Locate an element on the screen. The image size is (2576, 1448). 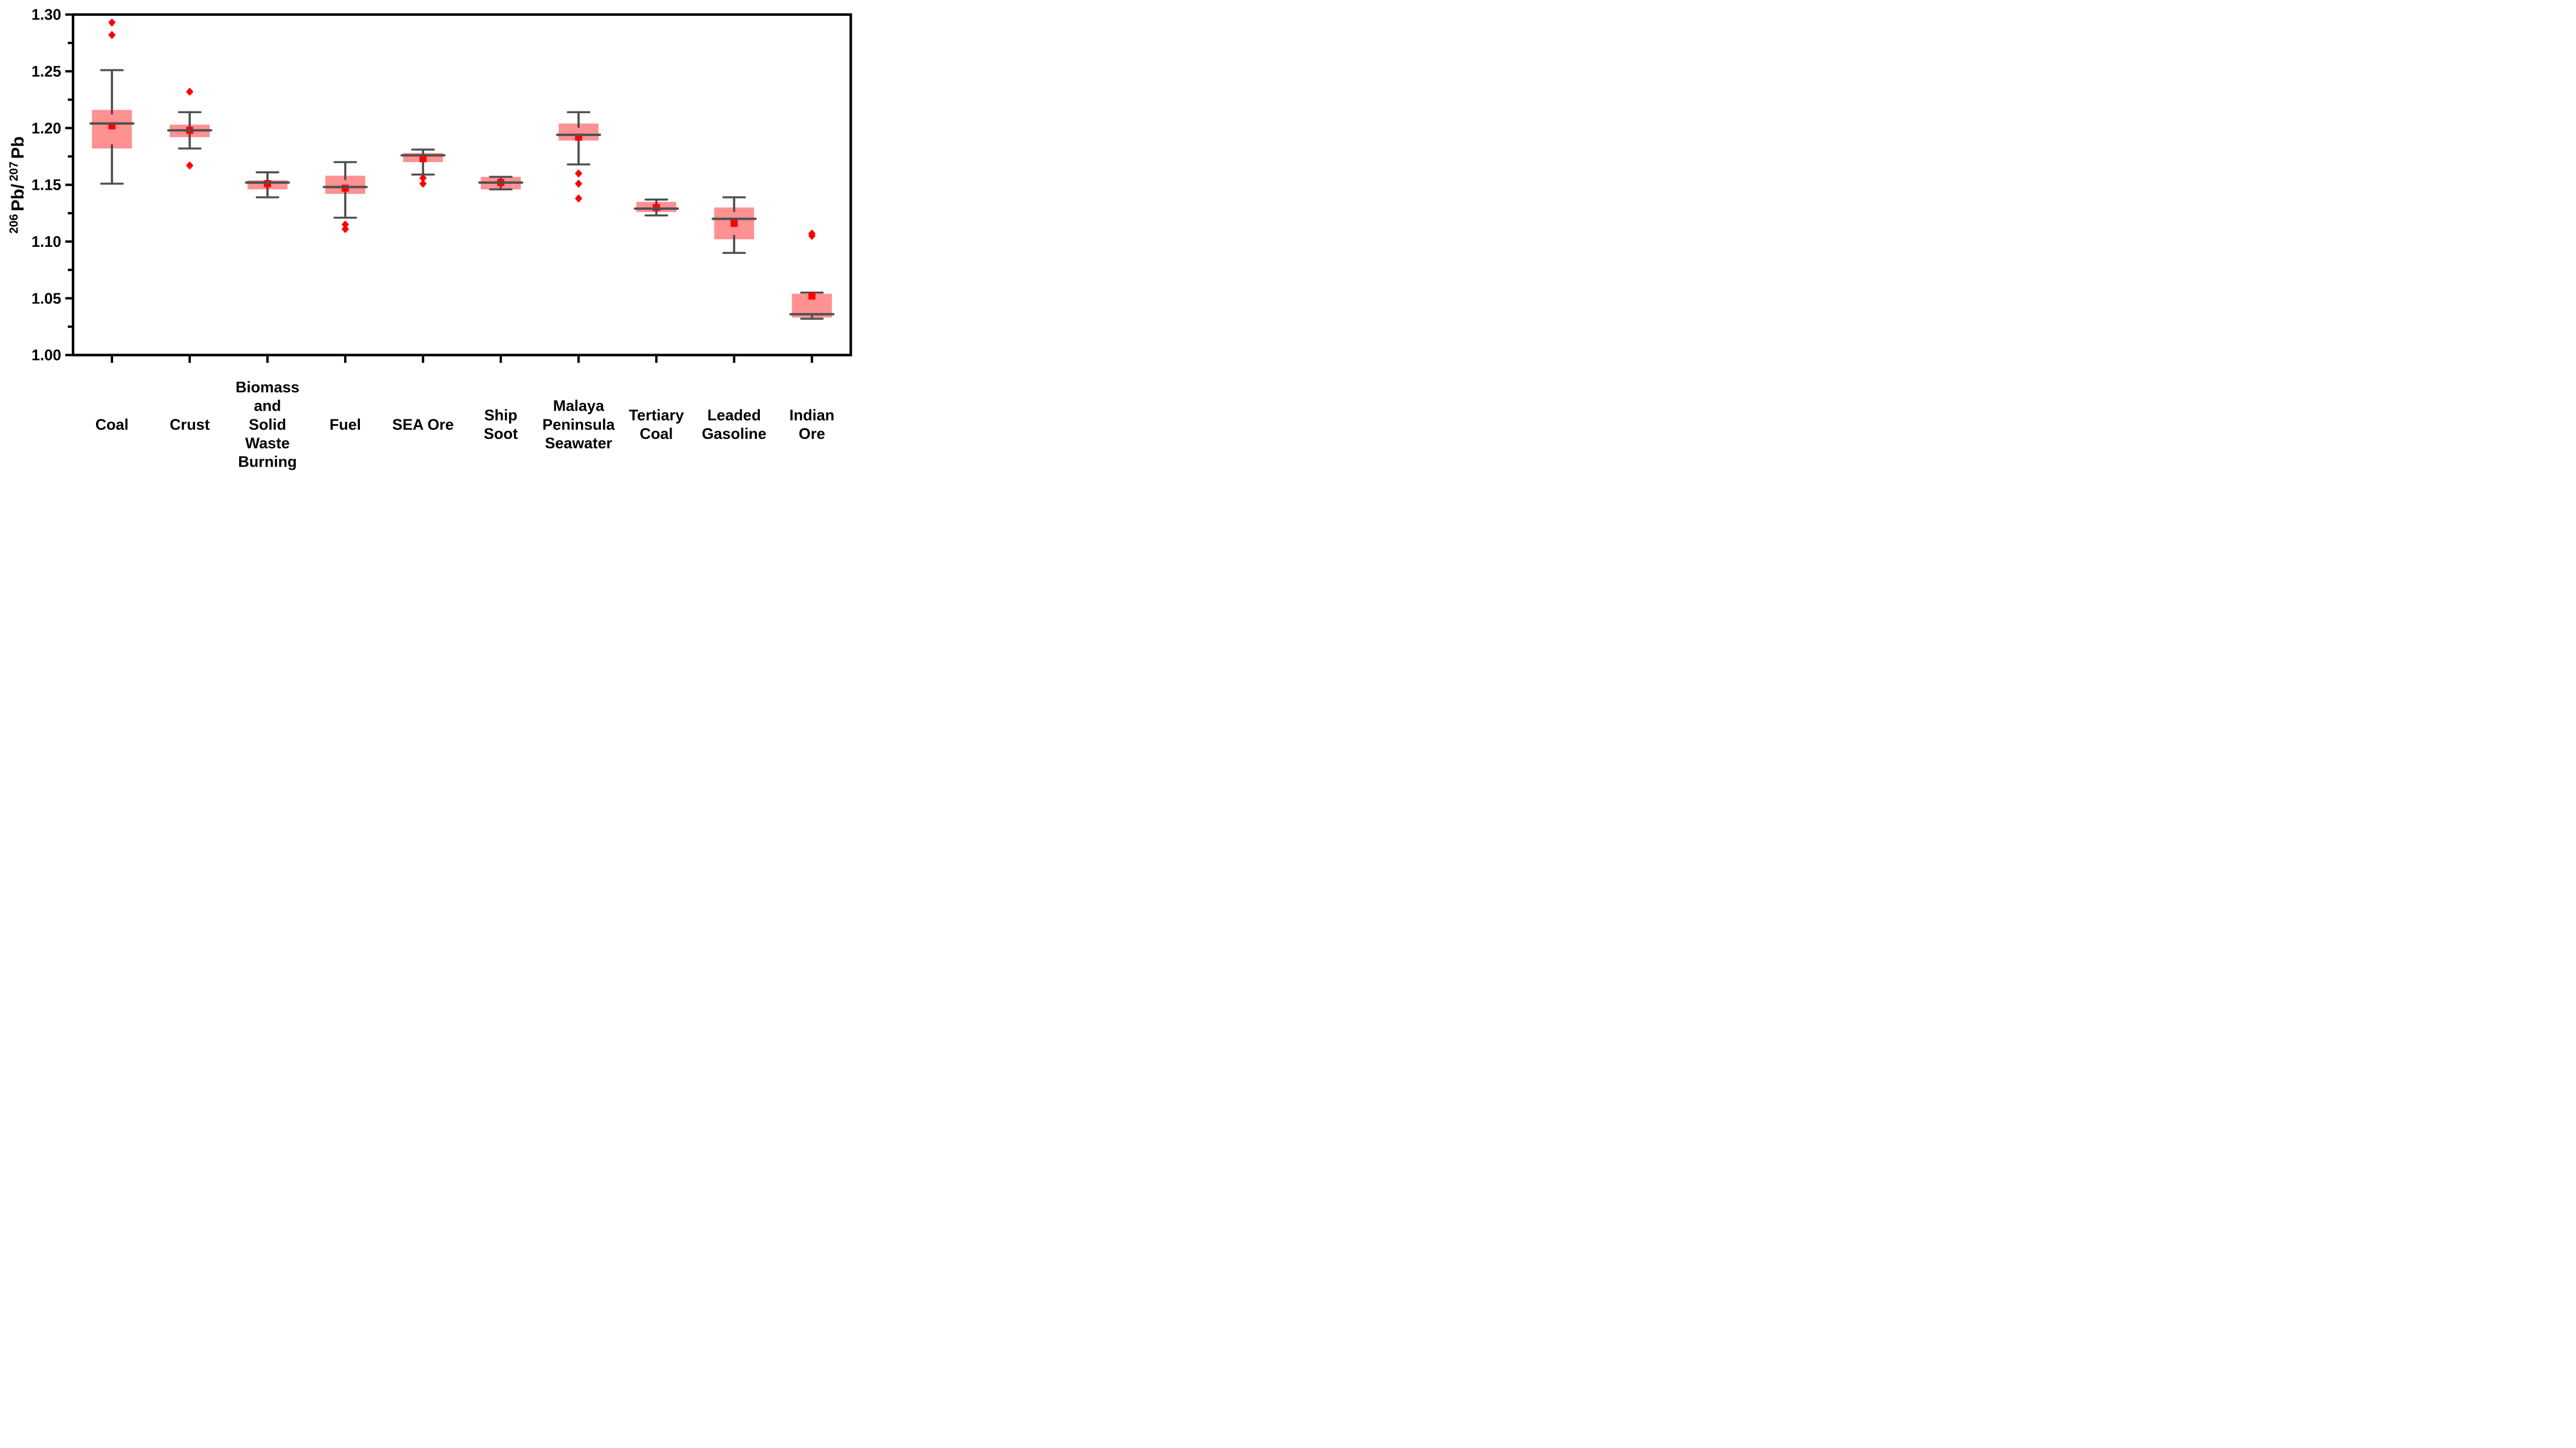
box-group-coal: Coal is located at coordinates (112, 225).